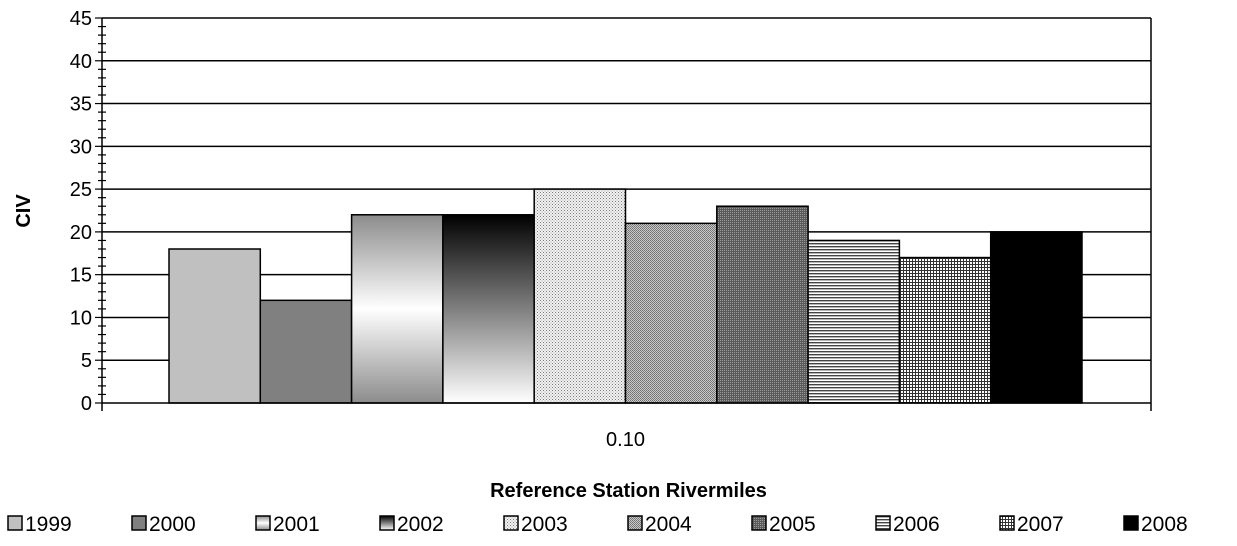 This screenshot has width=1237, height=546. I want to click on bar-2000, so click(306, 351).